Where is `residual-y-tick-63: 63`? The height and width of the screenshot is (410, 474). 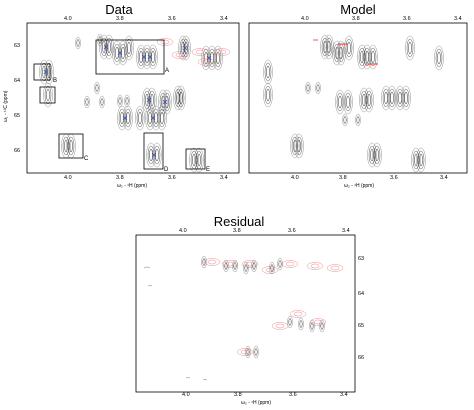 residual-y-tick-63: 63 is located at coordinates (361, 259).